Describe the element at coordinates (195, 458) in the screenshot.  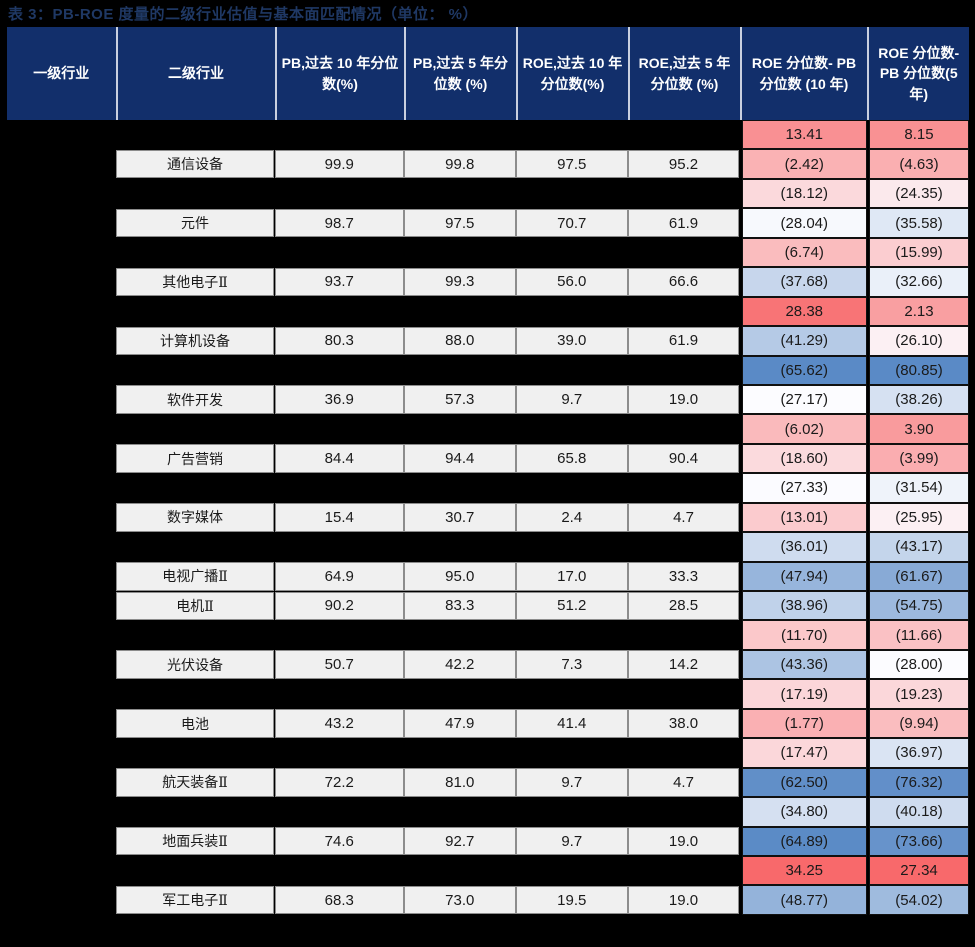
I see `secondary-industry-cell: 广告营销` at that location.